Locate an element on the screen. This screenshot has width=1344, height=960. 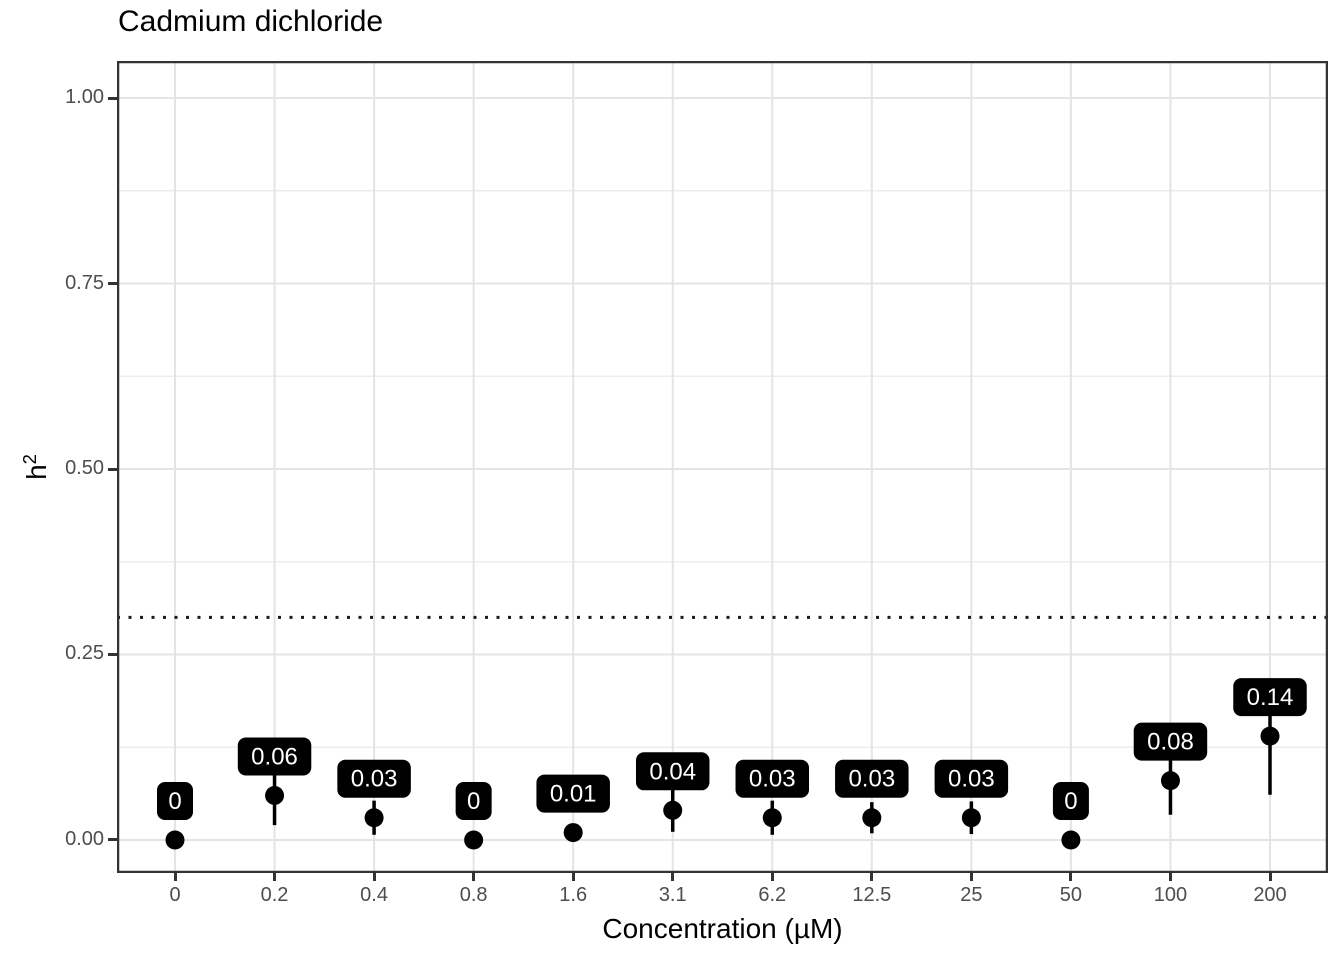
x-axis-title: Concentration (µM) is located at coordinates (722, 928).